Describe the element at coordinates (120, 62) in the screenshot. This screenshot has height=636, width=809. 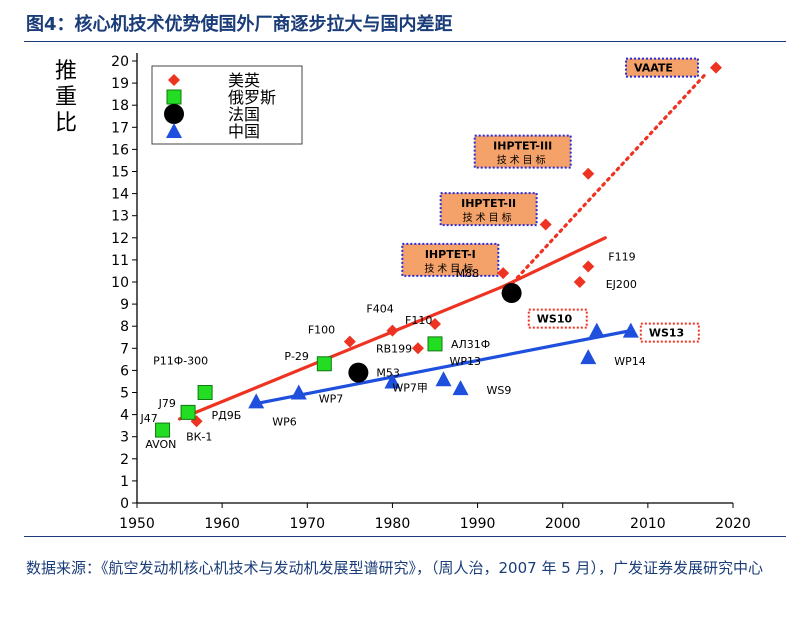
I see `y-tick-label: 20` at that location.